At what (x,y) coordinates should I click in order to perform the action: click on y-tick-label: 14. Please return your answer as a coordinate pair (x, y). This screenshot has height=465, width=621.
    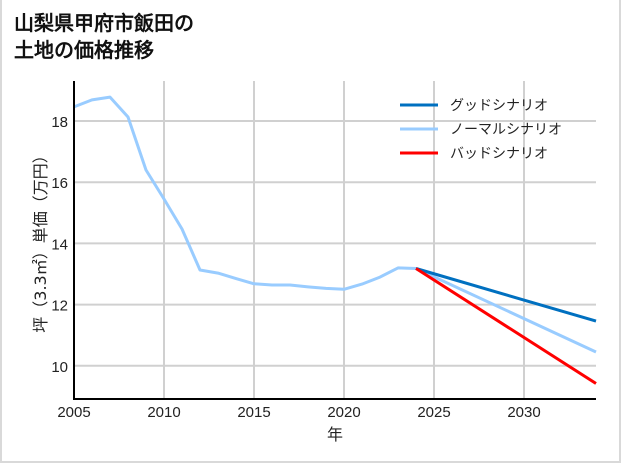
    Looking at the image, I should click on (59, 244).